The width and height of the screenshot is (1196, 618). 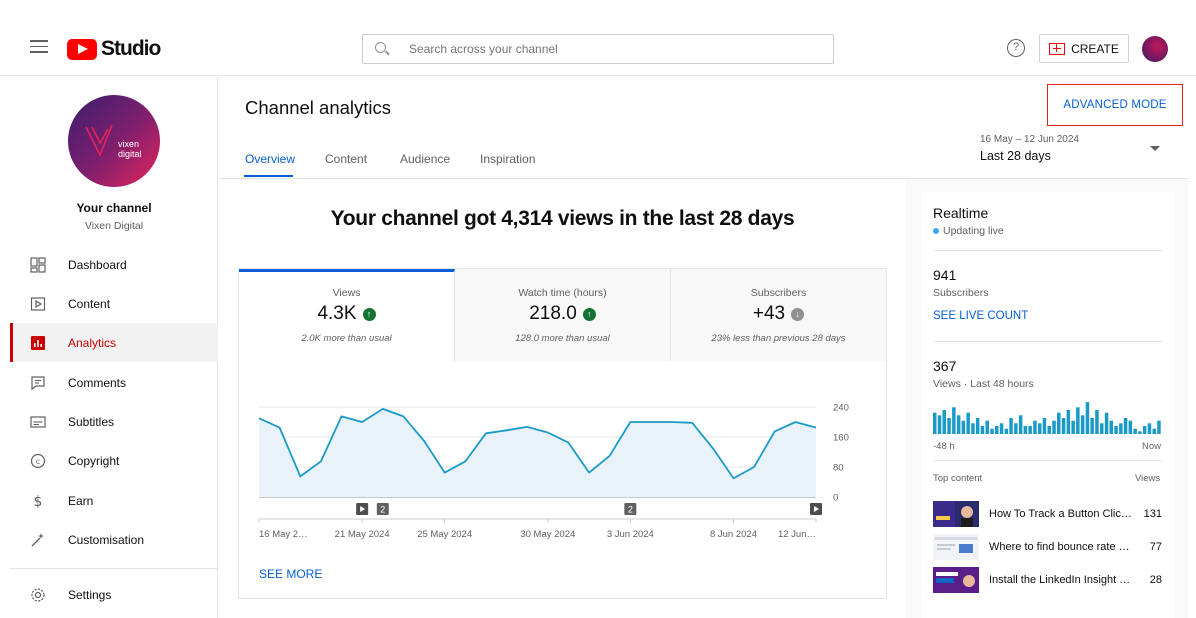 I want to click on account-avatar, so click(x=1155, y=49).